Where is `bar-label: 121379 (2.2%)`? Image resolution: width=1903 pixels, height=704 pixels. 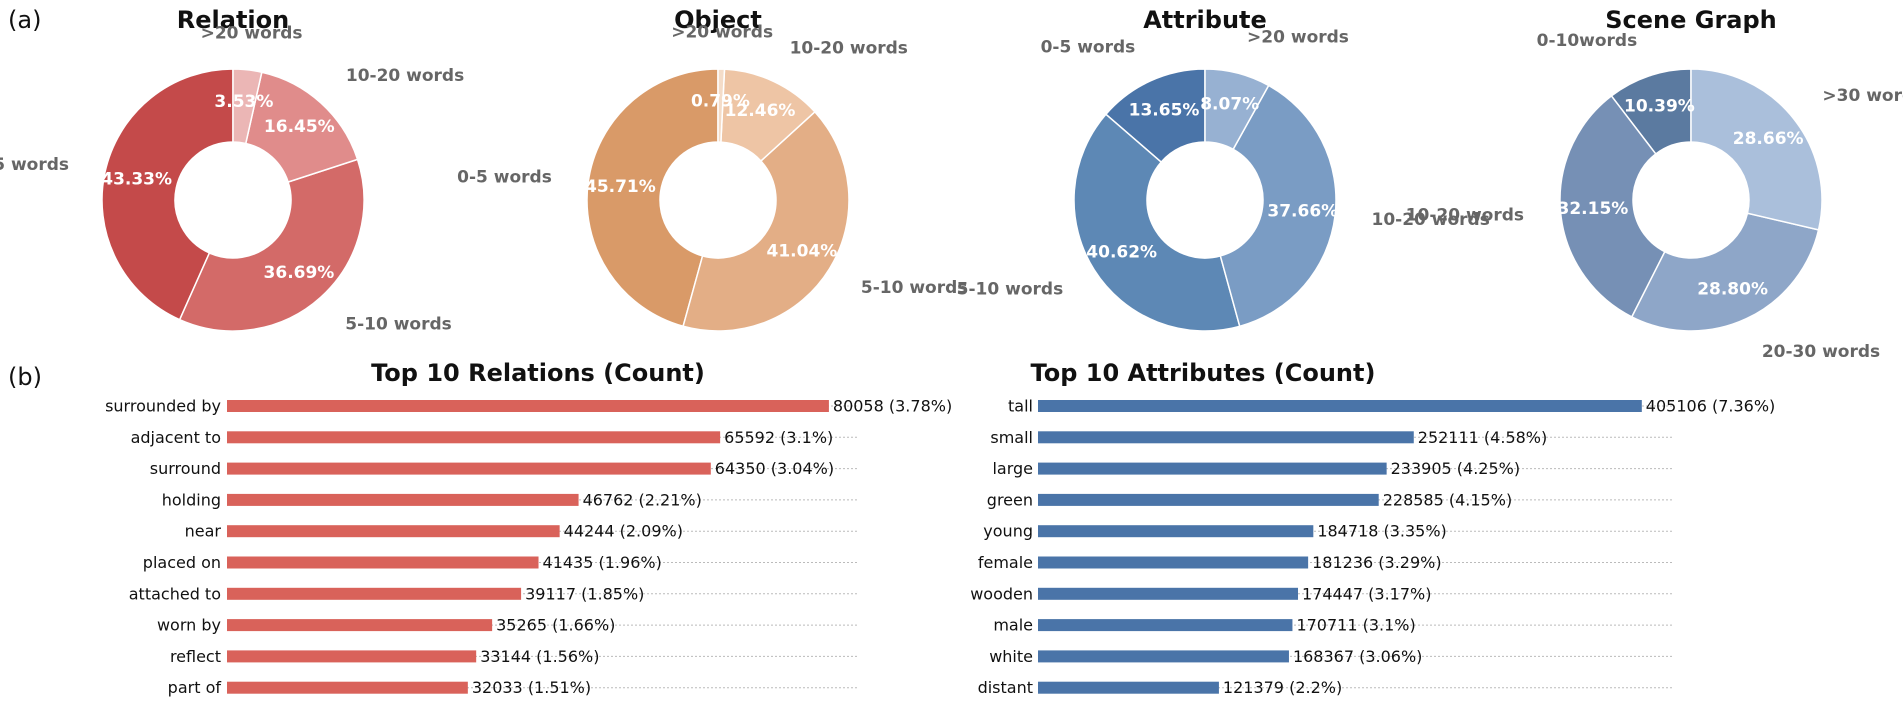 bar-label: 121379 (2.2%) is located at coordinates (1282, 687).